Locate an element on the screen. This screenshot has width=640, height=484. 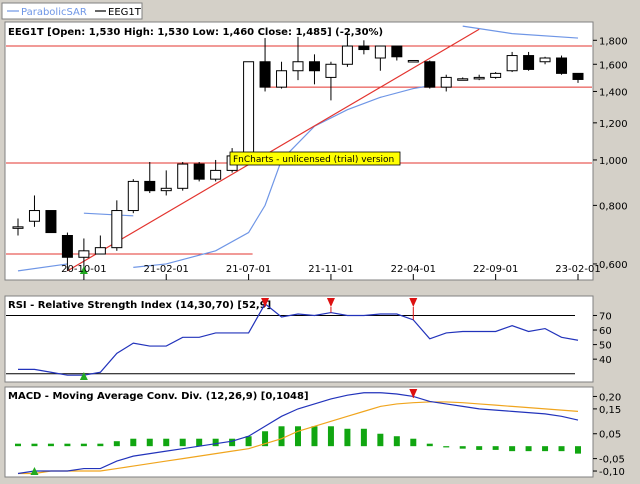
macd-y-tick-label: 0,15 is located at coordinates (610, 410).